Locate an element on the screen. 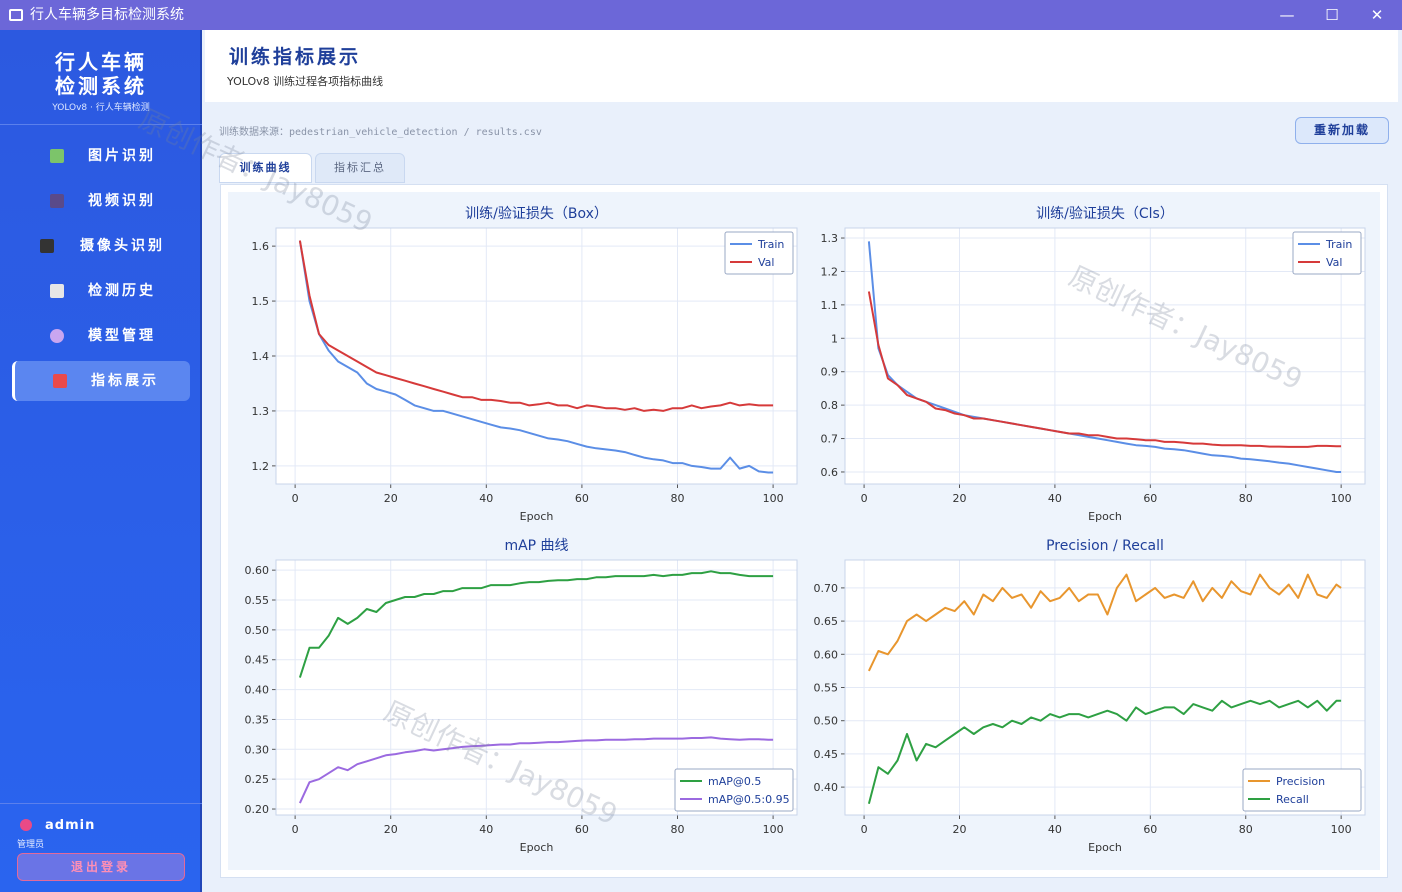  chart-title: Precision / Recall is located at coordinates (1105, 546).